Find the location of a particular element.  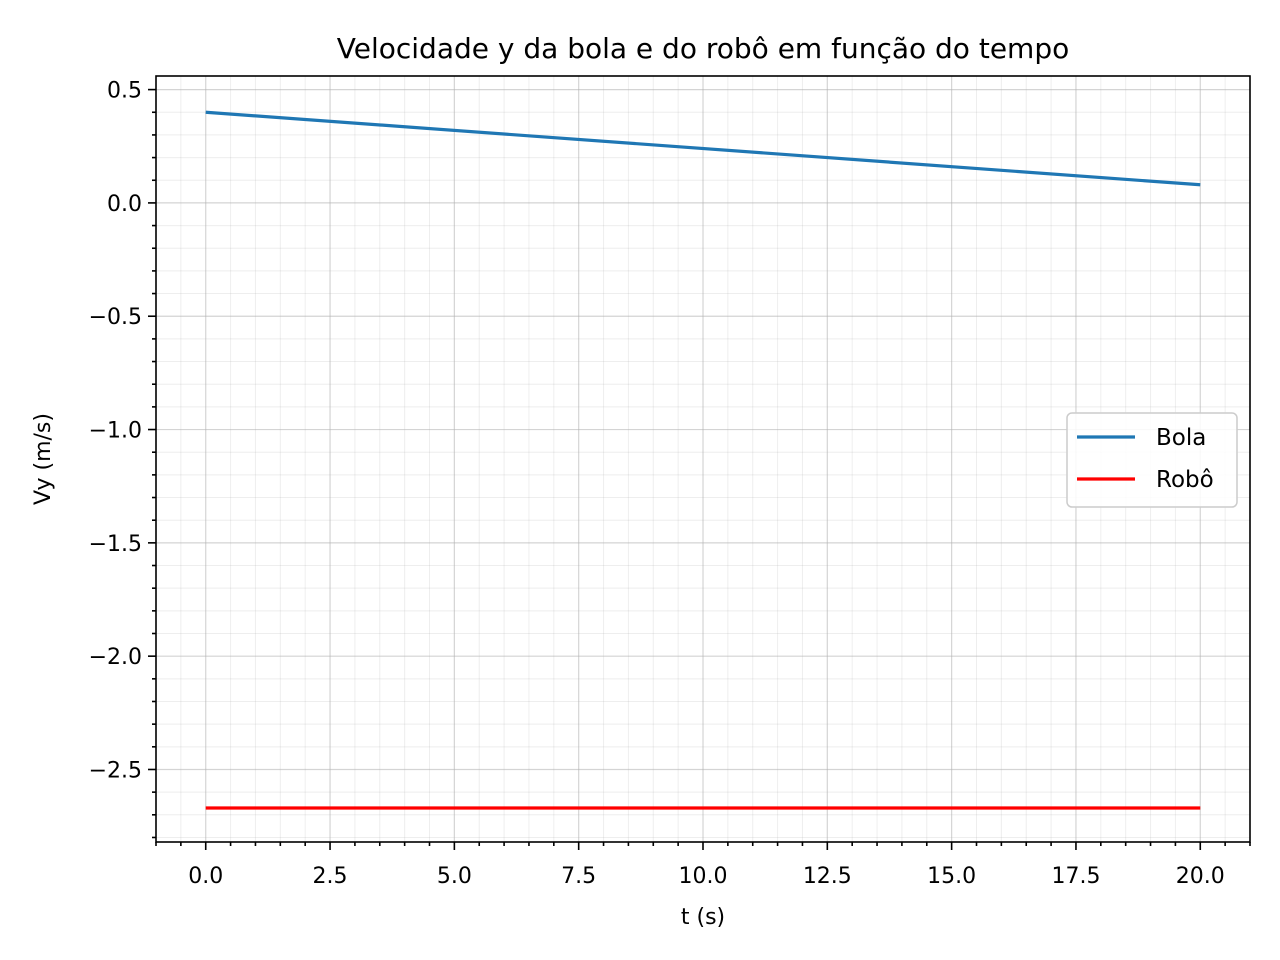

y-tick-label: −2.0 is located at coordinates (115, 657).